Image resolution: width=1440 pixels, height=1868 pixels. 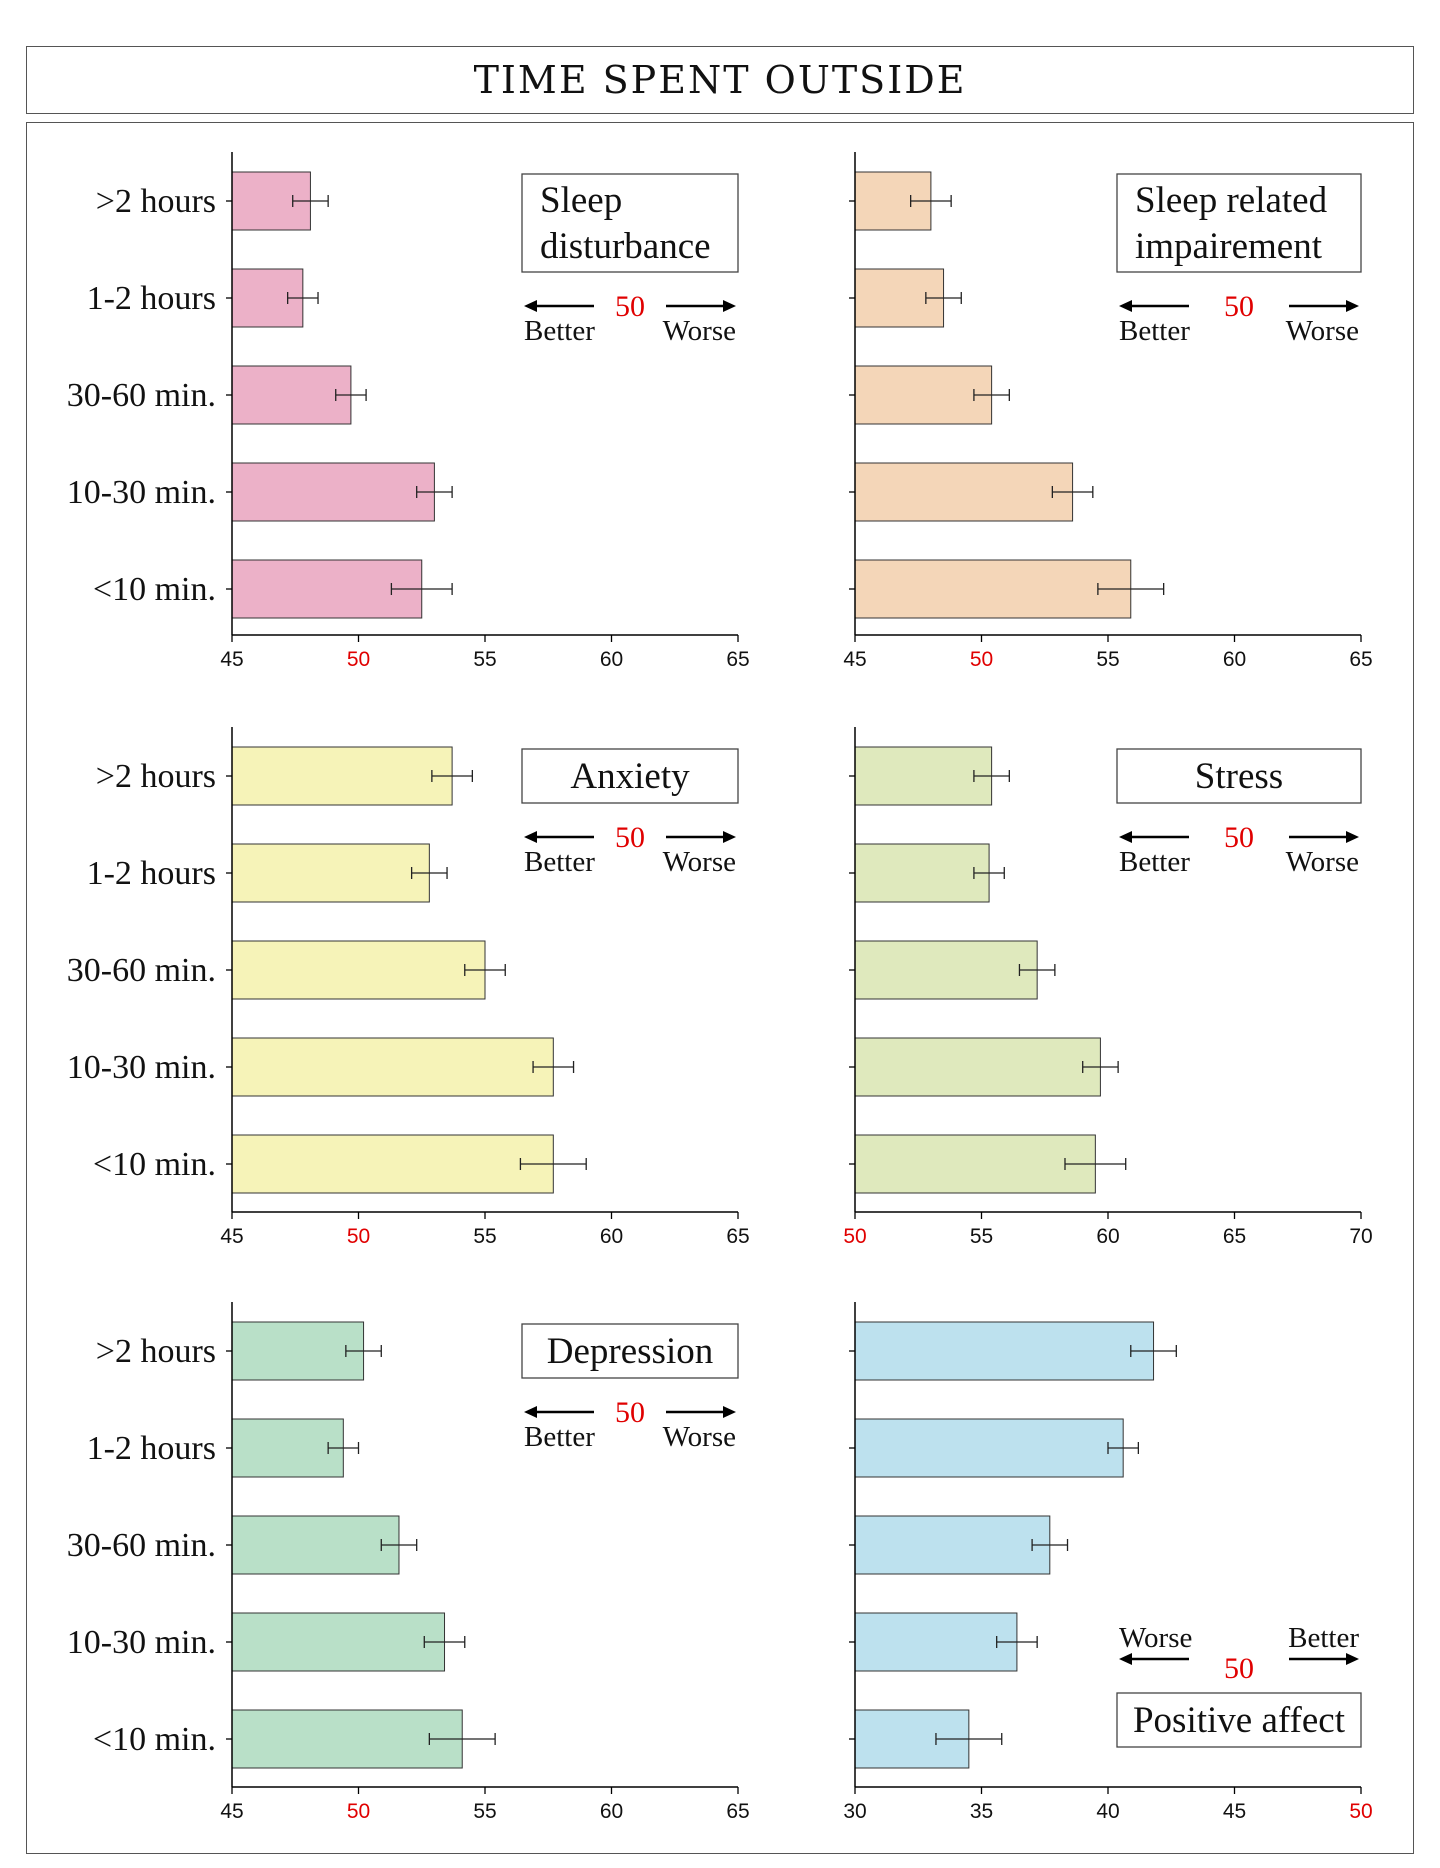 What do you see at coordinates (581, 200) in the screenshot?
I see `chart-title: Sleep` at bounding box center [581, 200].